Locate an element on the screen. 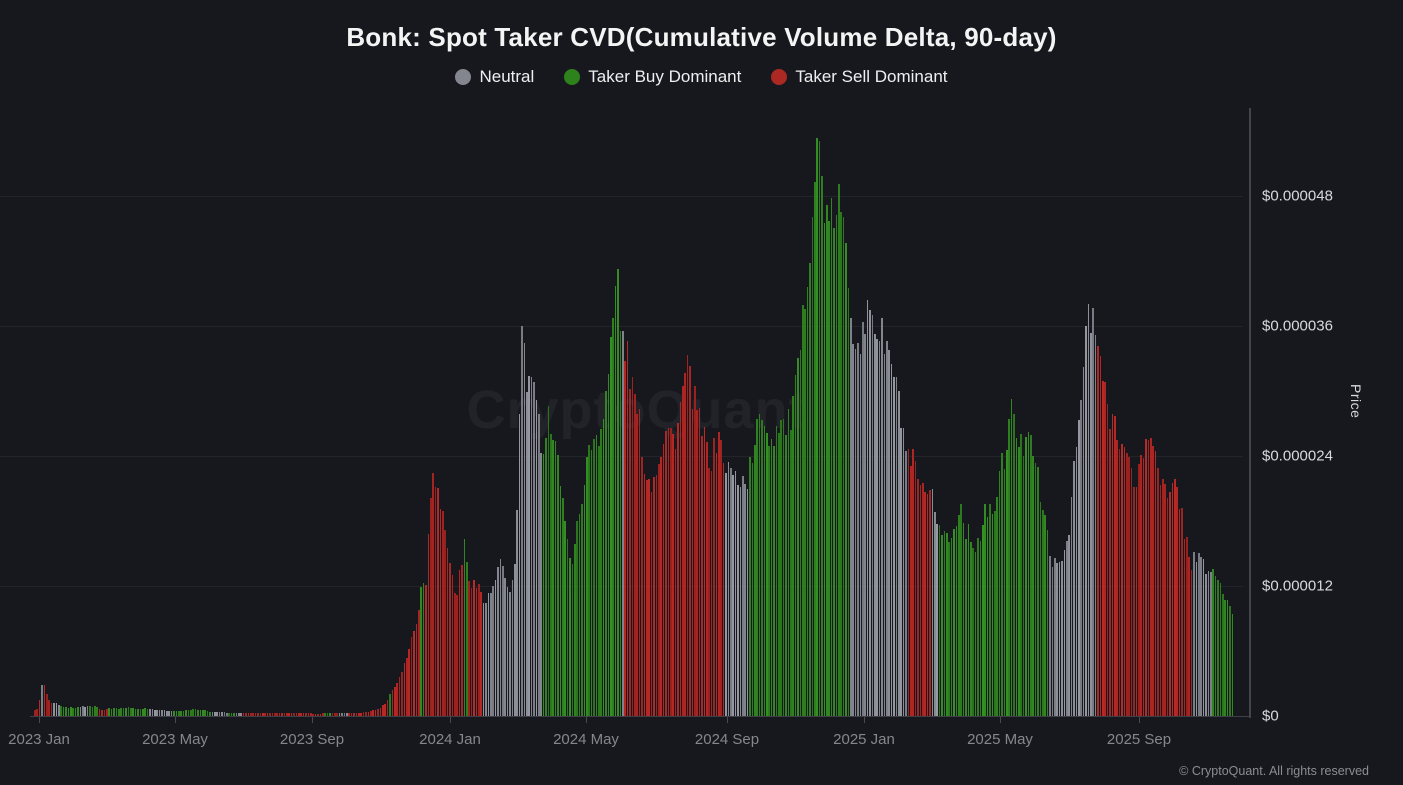 Image resolution: width=1403 pixels, height=785 pixels. legend-dot-taker-buy-dominant-icon is located at coordinates (572, 77).